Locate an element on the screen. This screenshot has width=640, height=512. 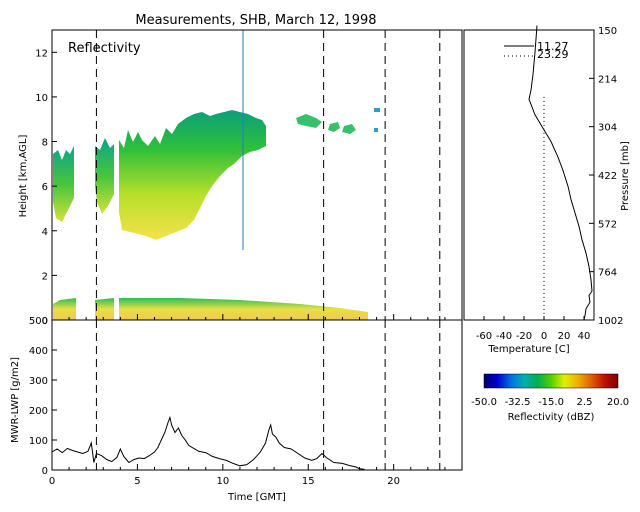
lwp-y-tick-label-0: 0 is located at coordinates (45, 471).